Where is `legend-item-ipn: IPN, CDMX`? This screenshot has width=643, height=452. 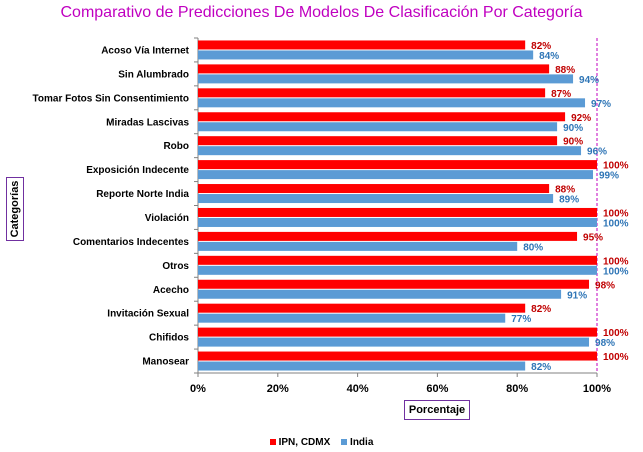
legend-item-ipn: IPN, CDMX is located at coordinates (300, 442).